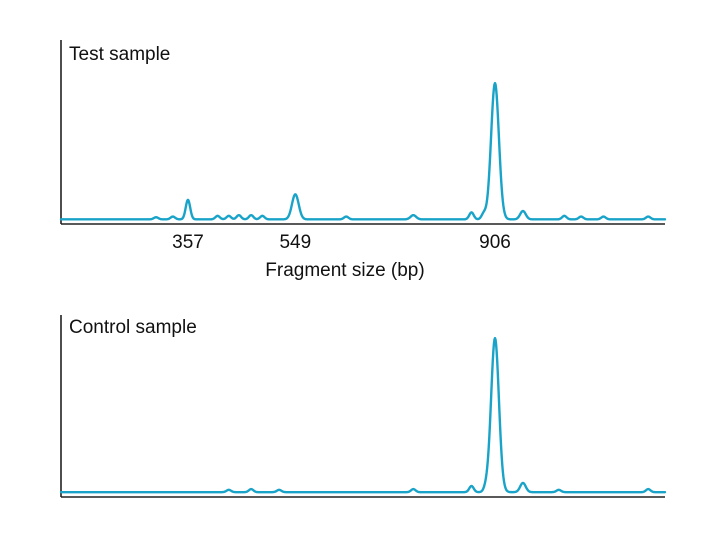 Image resolution: width=720 pixels, height=540 pixels. What do you see at coordinates (495, 242) in the screenshot?
I see `tick-label-906: 906` at bounding box center [495, 242].